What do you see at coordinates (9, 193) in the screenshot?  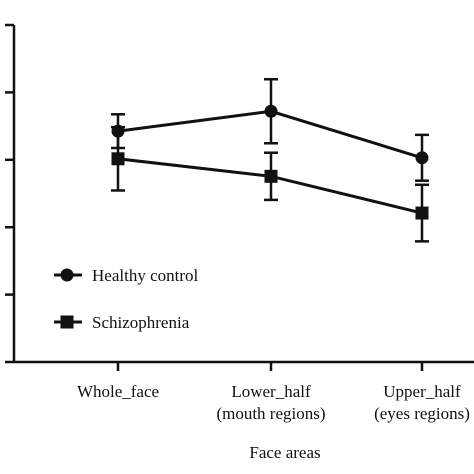 I see `y-ticks` at bounding box center [9, 193].